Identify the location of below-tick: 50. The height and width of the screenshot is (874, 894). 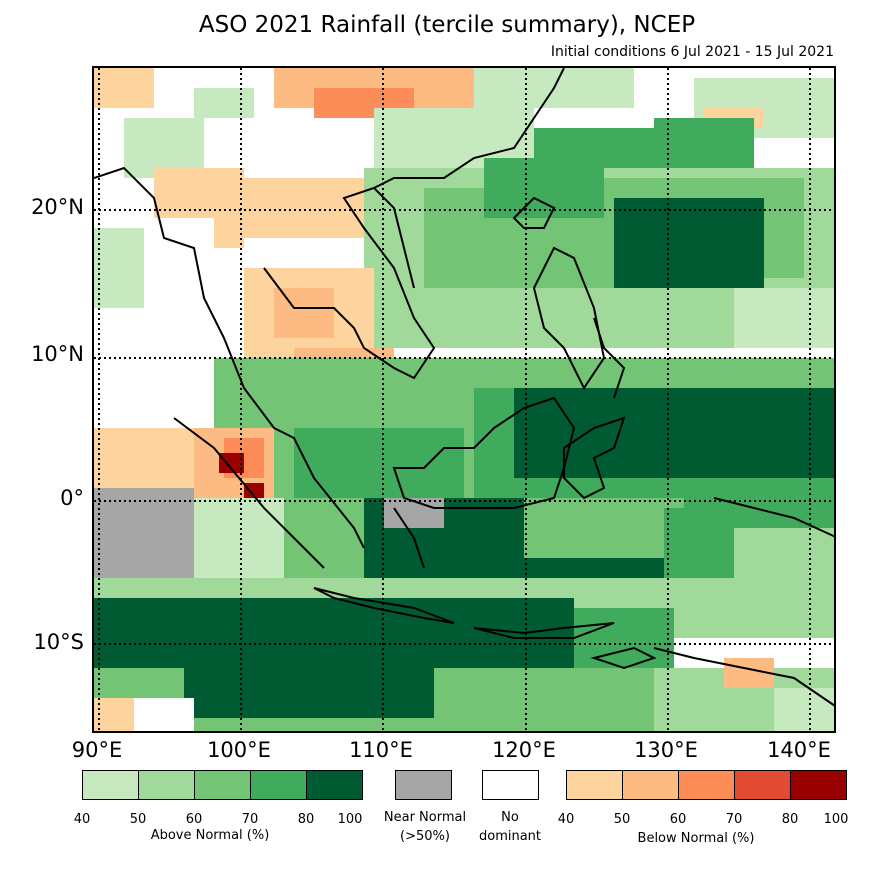
(622, 819).